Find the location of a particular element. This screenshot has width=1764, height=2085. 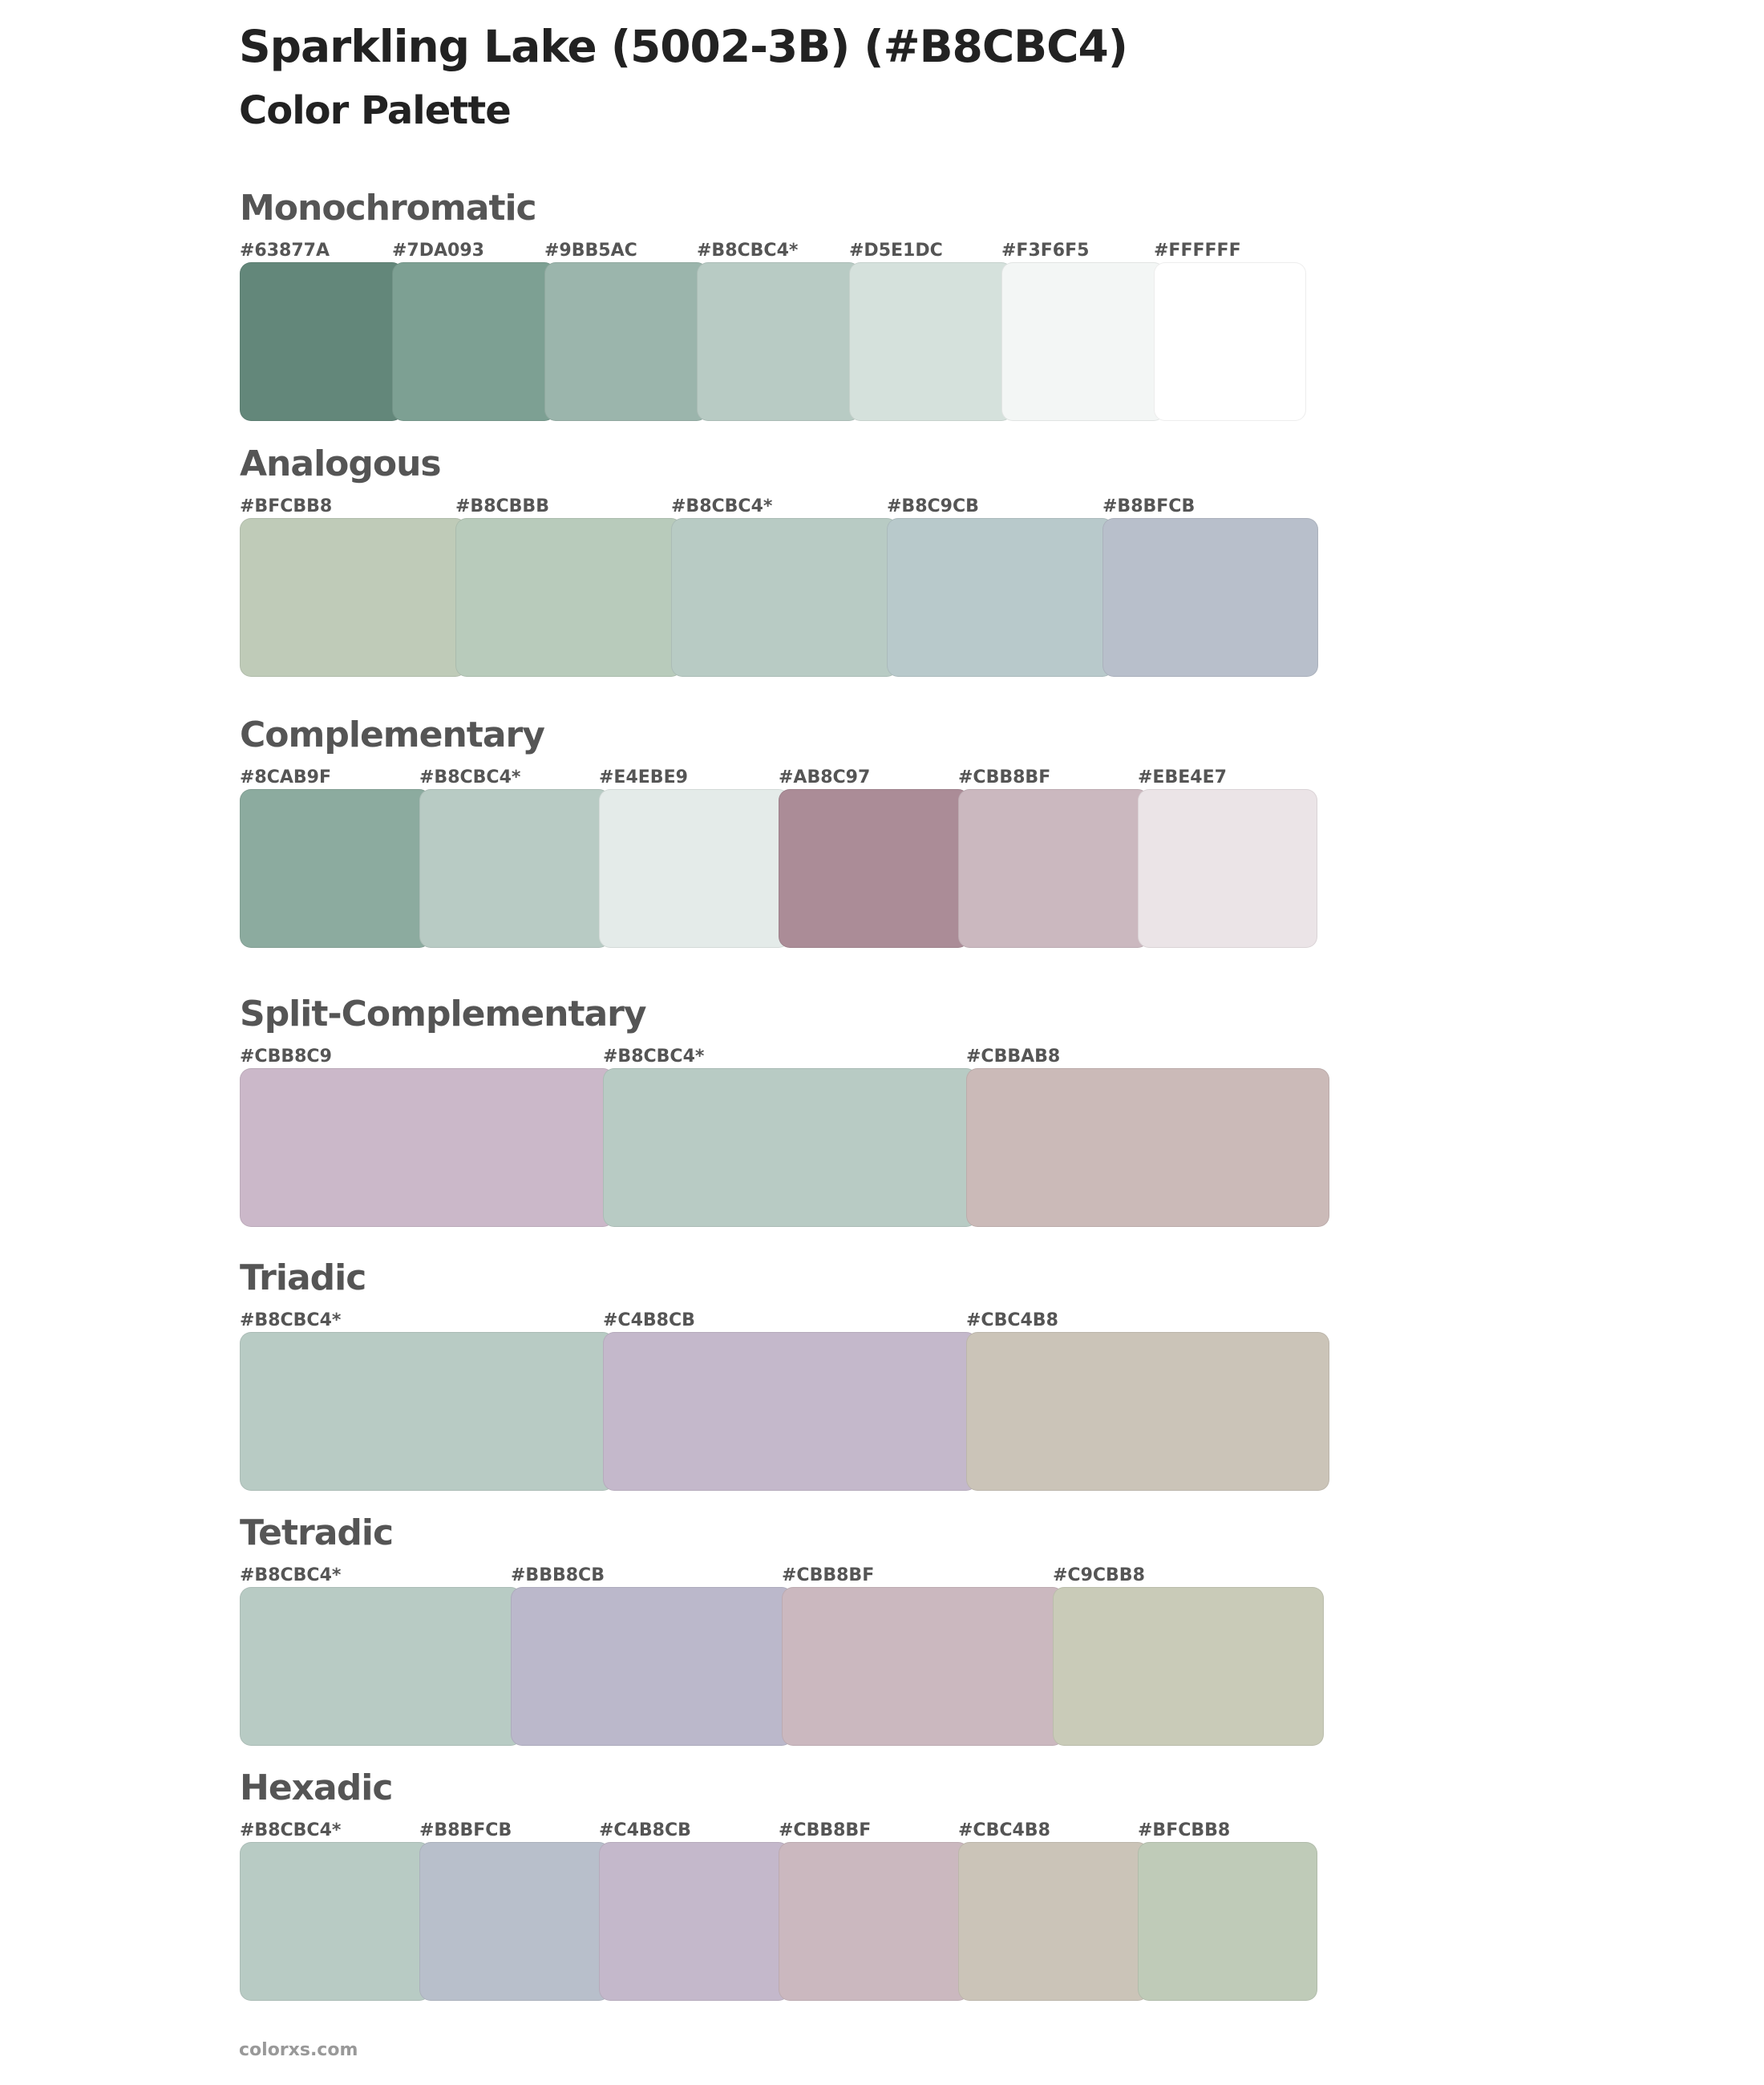

page-title: Sparkling Lake (5002-3B) (#B8CBC4) is located at coordinates (683, 46).